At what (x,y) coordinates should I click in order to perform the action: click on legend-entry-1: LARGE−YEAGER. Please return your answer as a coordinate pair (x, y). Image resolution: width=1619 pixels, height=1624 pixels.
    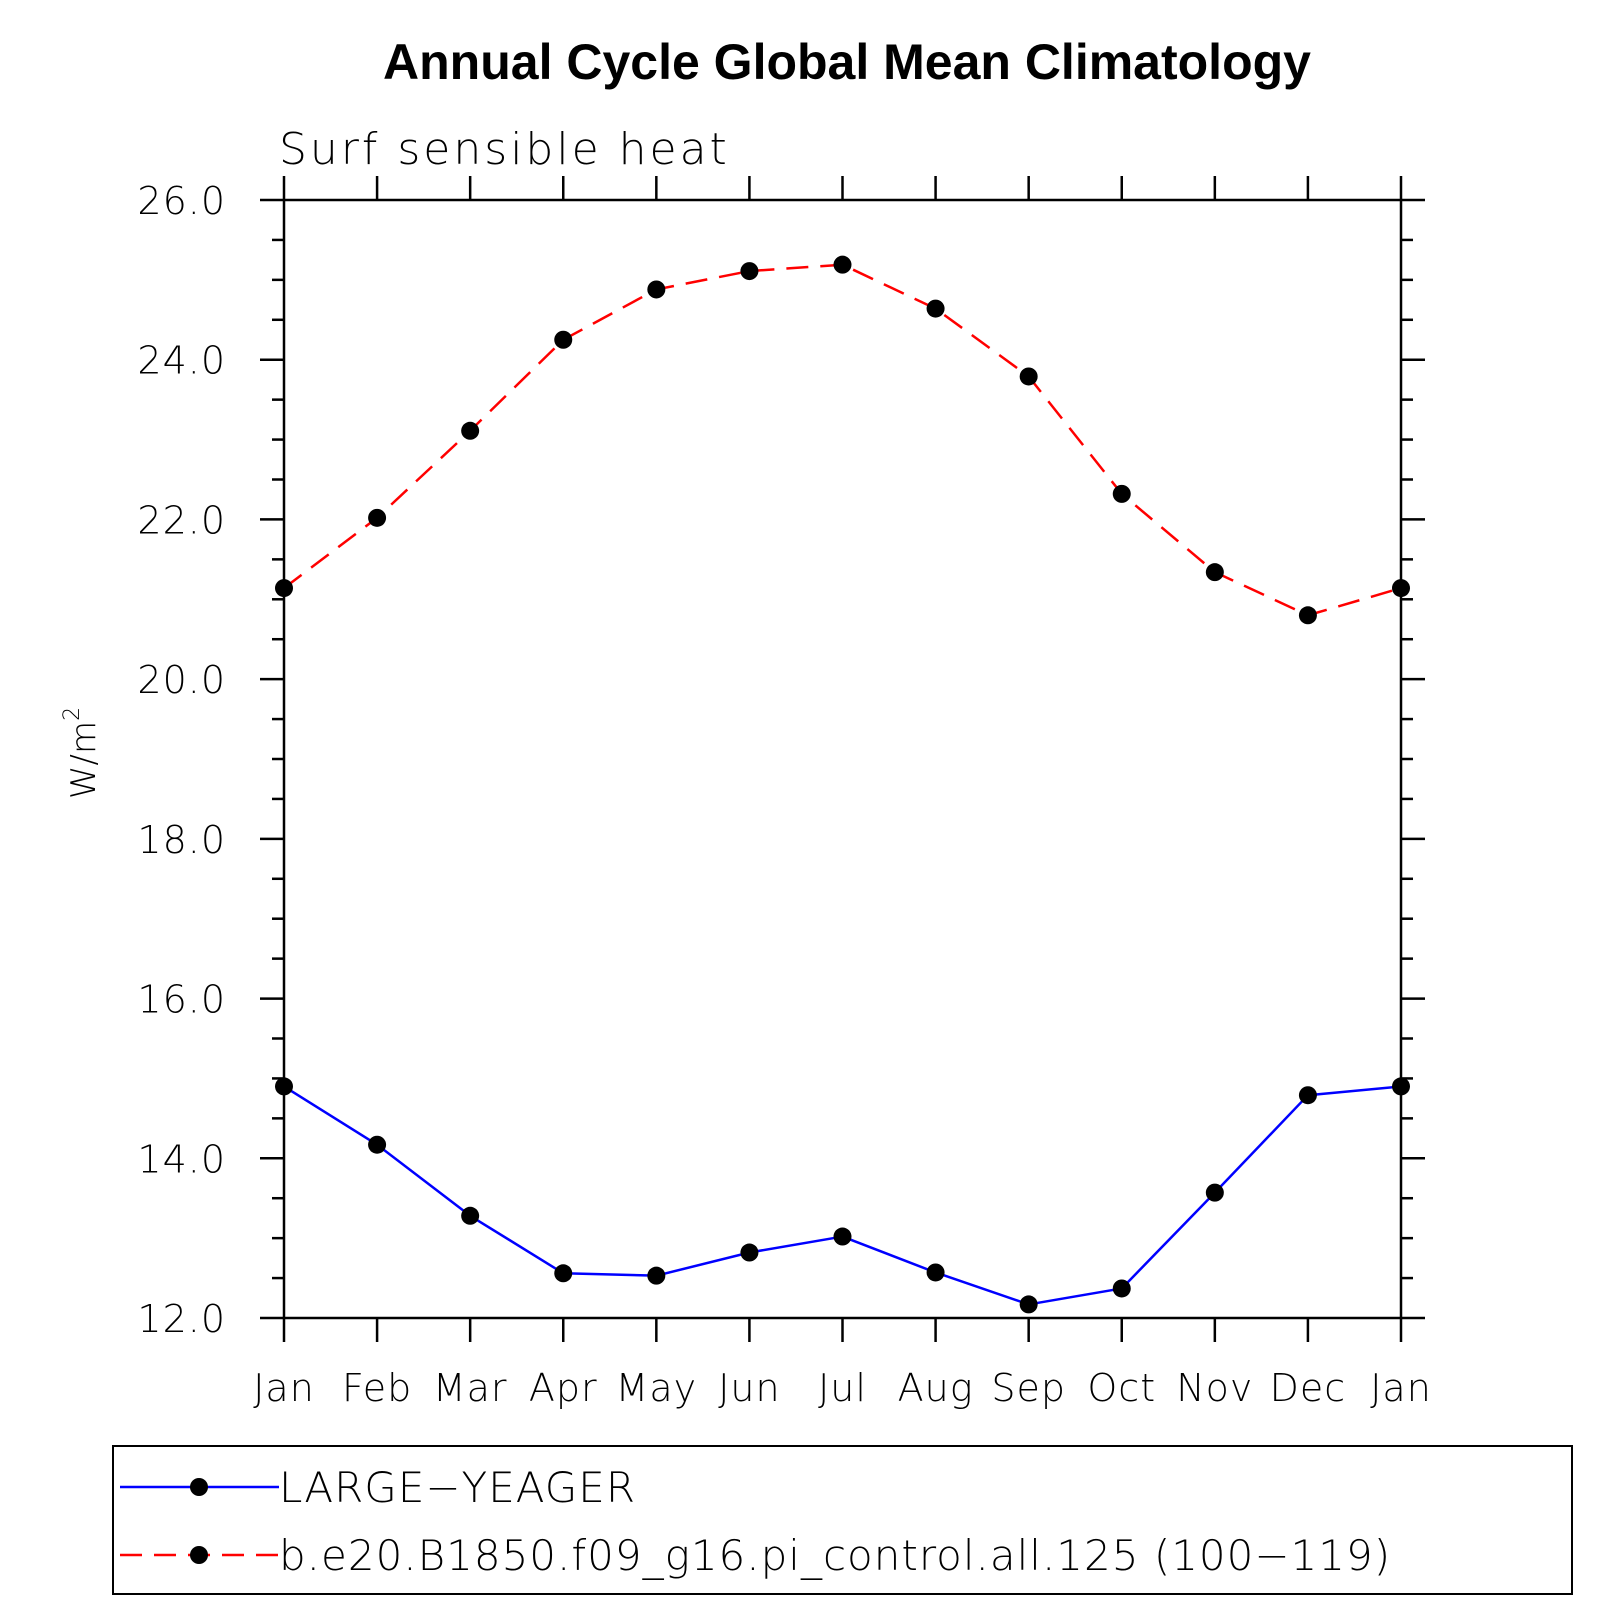
    Looking at the image, I should click on (378, 1487).